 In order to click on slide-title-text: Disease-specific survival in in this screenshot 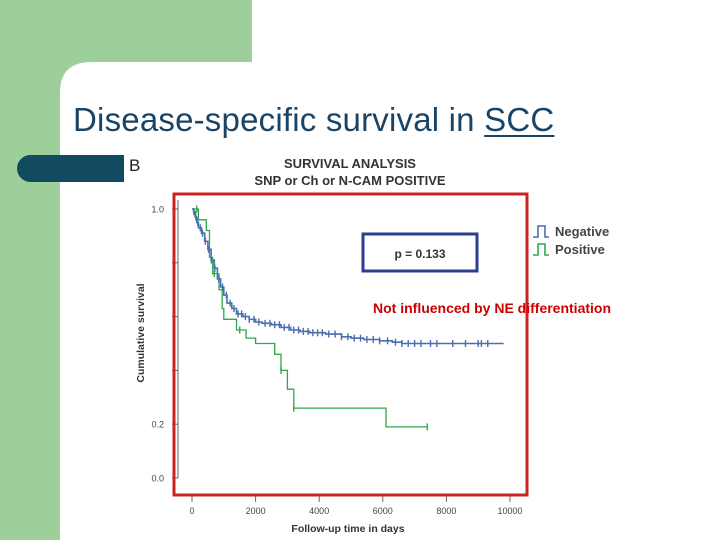, I will do `click(279, 119)`.